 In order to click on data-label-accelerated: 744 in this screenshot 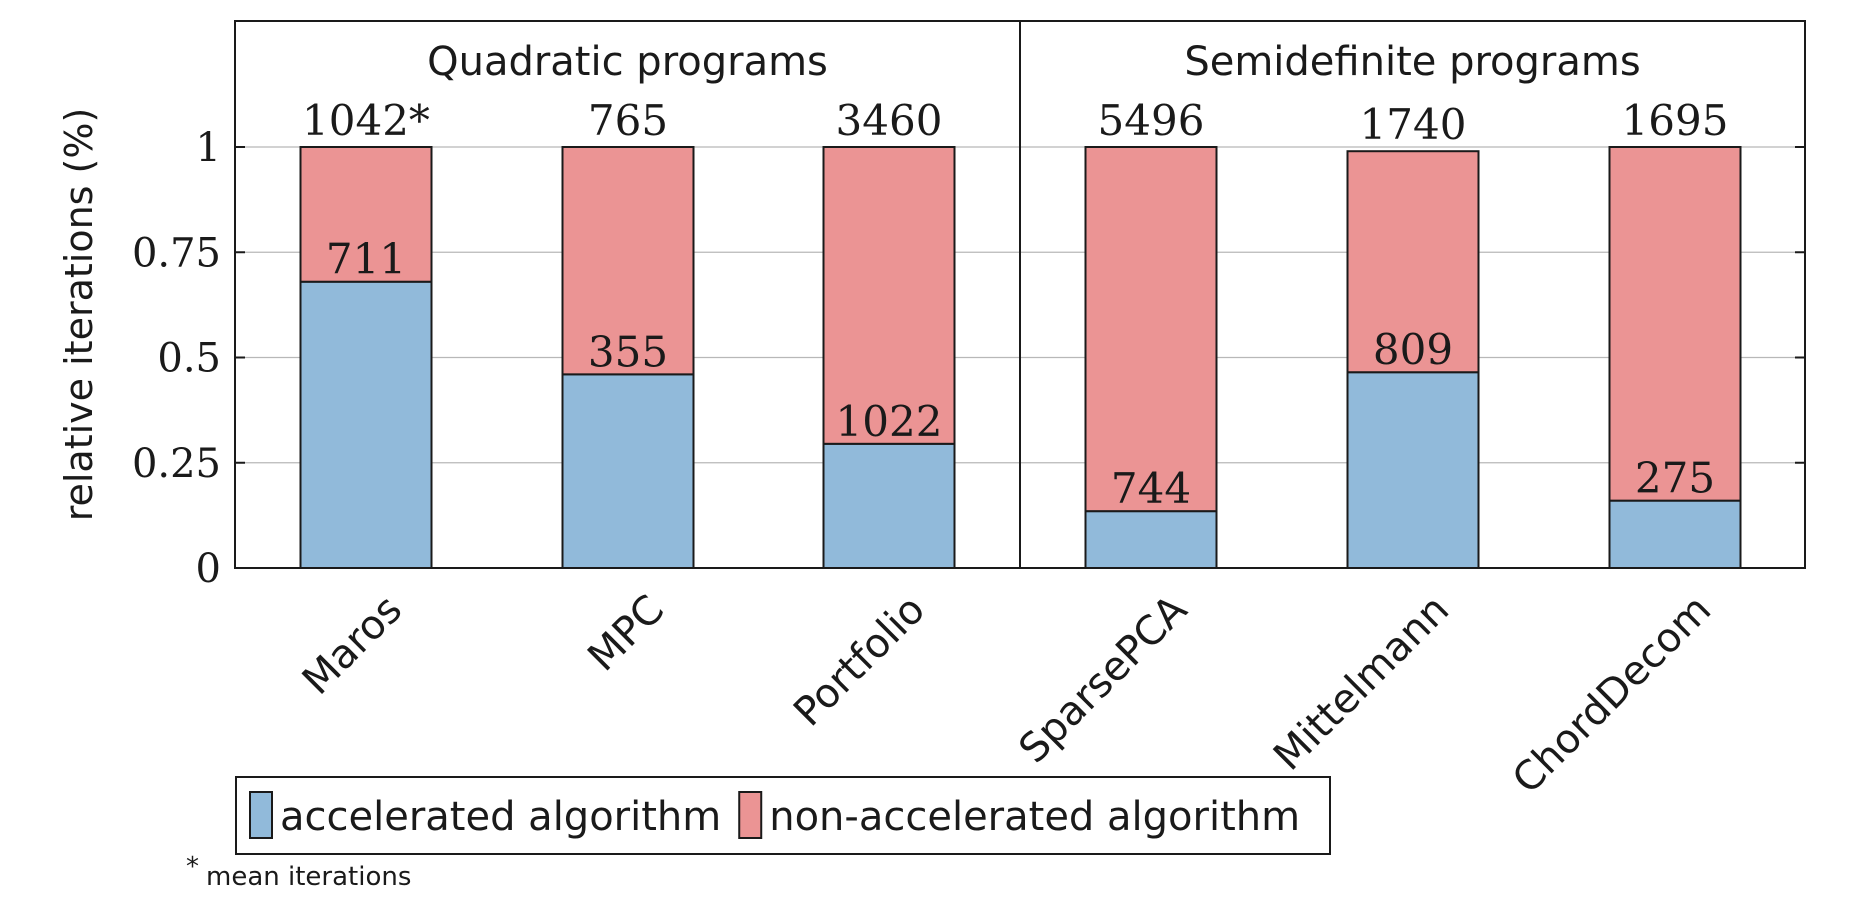, I will do `click(1151, 488)`.